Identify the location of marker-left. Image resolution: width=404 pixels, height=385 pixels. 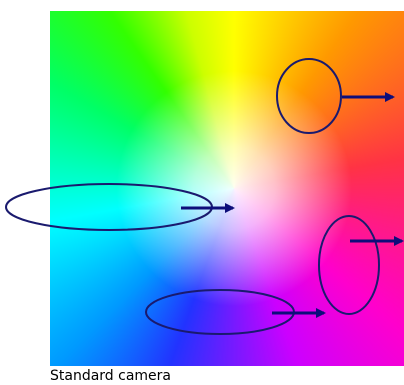
(120, 207).